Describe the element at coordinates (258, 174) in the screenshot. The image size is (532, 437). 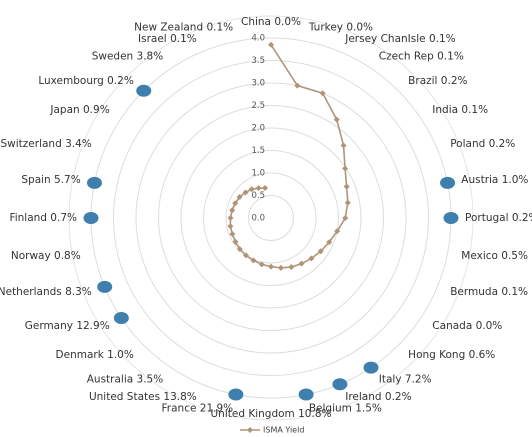
I see `r-tick-label: 1.0` at that location.